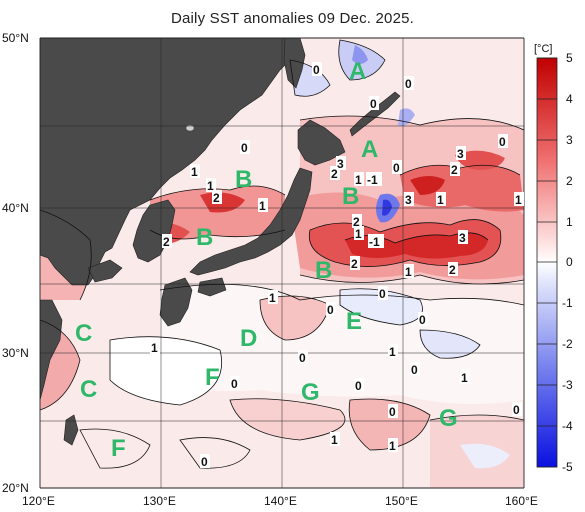 The width and height of the screenshot is (585, 512). I want to click on colorbar-tick-label: 4, so click(569, 99).